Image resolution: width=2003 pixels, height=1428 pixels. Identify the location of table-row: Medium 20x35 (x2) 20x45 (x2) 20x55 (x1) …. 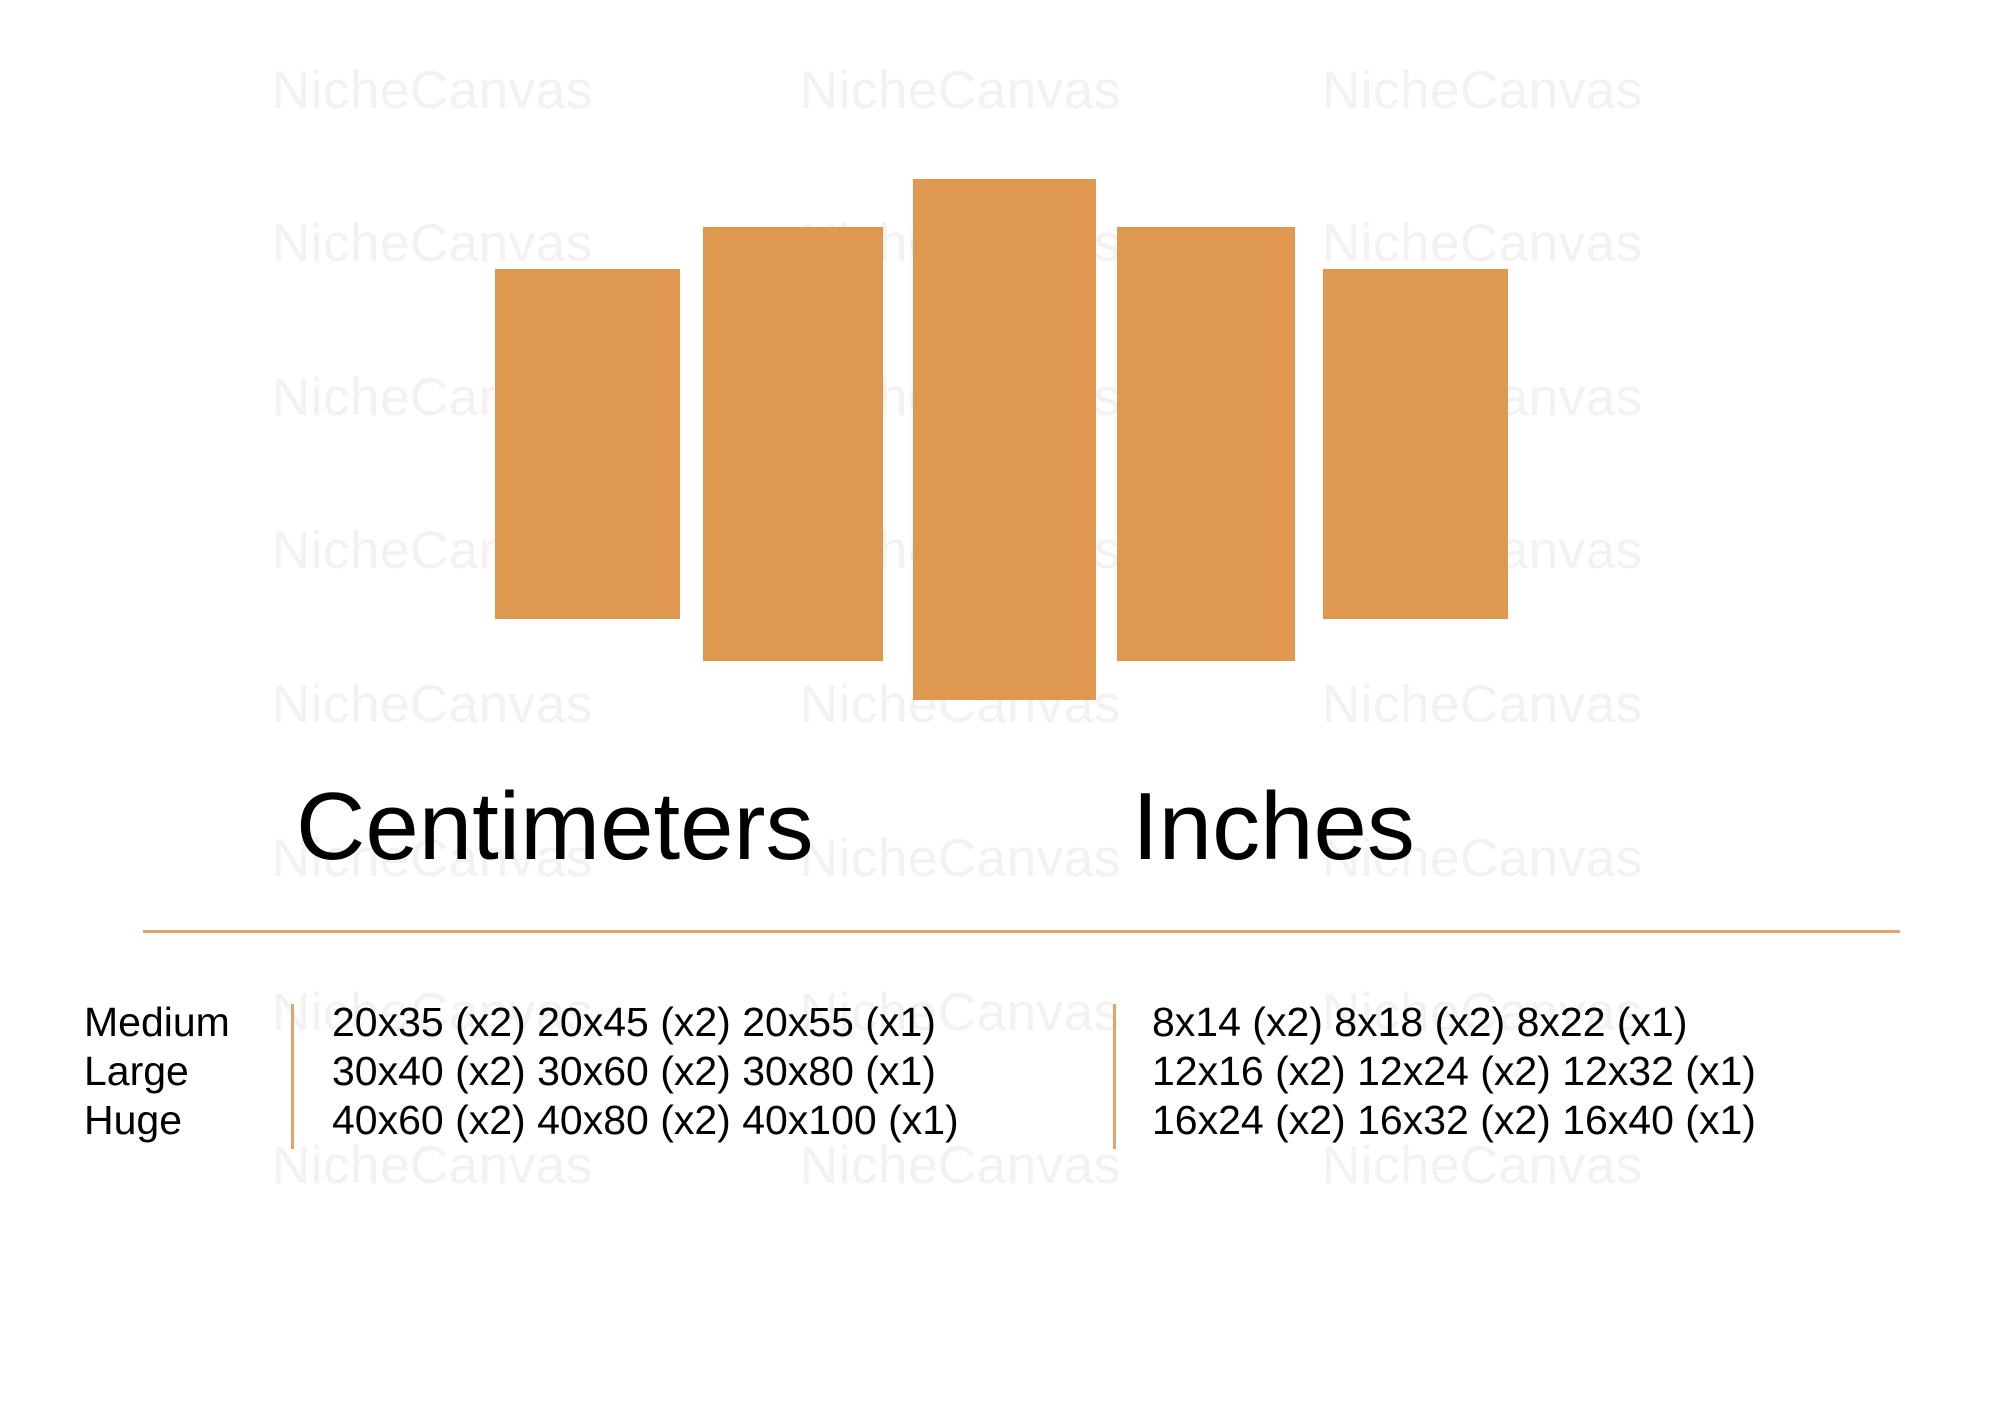
(1001, 1022).